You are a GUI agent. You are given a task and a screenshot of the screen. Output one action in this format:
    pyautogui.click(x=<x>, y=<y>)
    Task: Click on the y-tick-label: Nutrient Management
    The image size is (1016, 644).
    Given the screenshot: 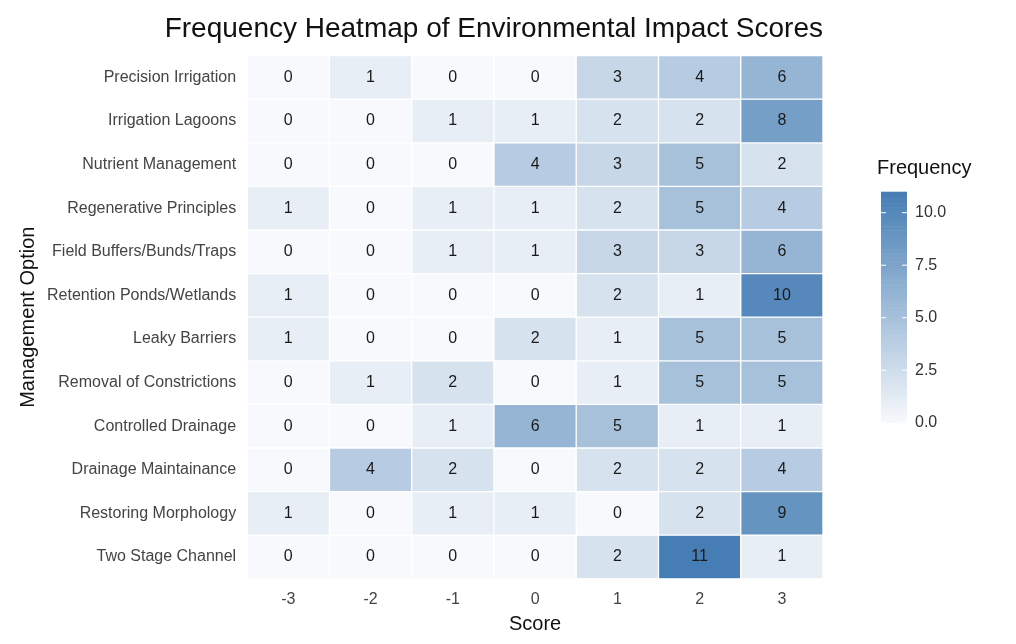 What is the action you would take?
    pyautogui.click(x=159, y=164)
    